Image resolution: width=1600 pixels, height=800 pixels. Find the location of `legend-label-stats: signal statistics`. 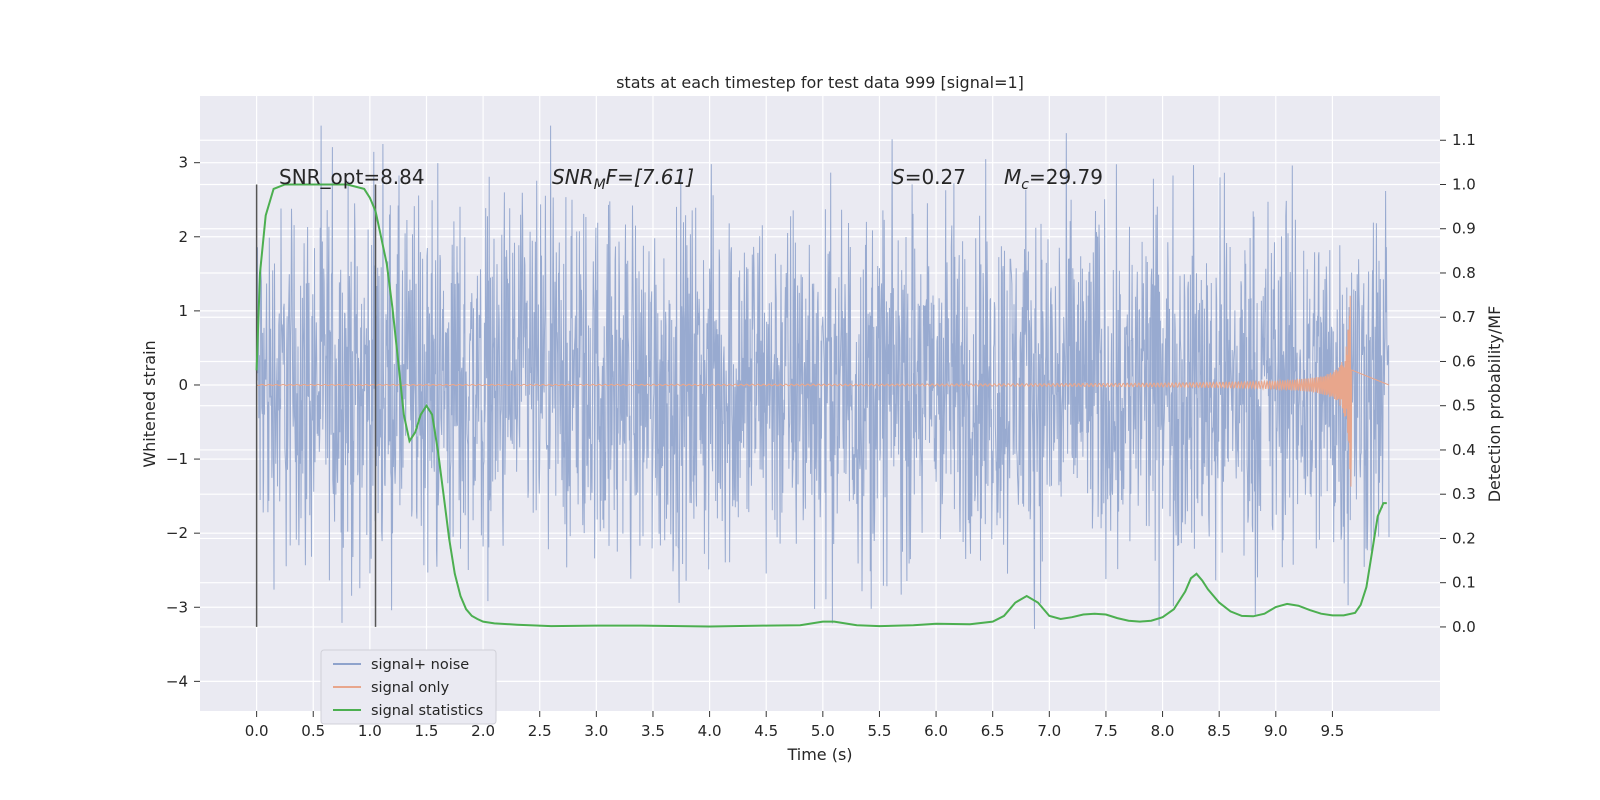

legend-label-stats: signal statistics is located at coordinates (427, 711).